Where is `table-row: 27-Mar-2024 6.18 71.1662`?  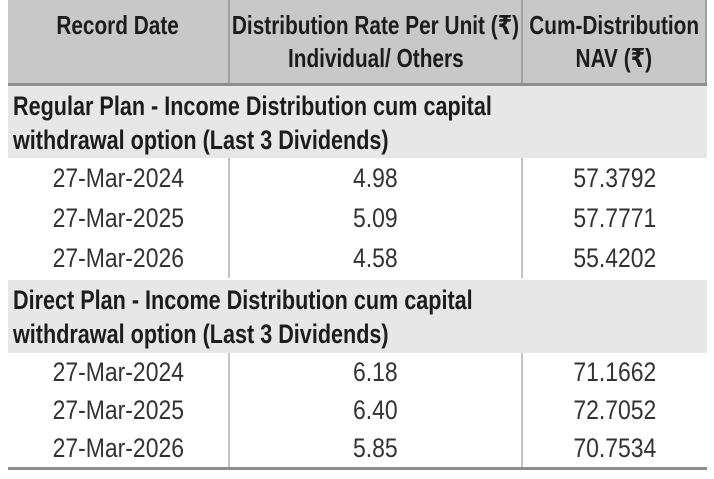 table-row: 27-Mar-2024 6.18 71.1662 is located at coordinates (357, 372).